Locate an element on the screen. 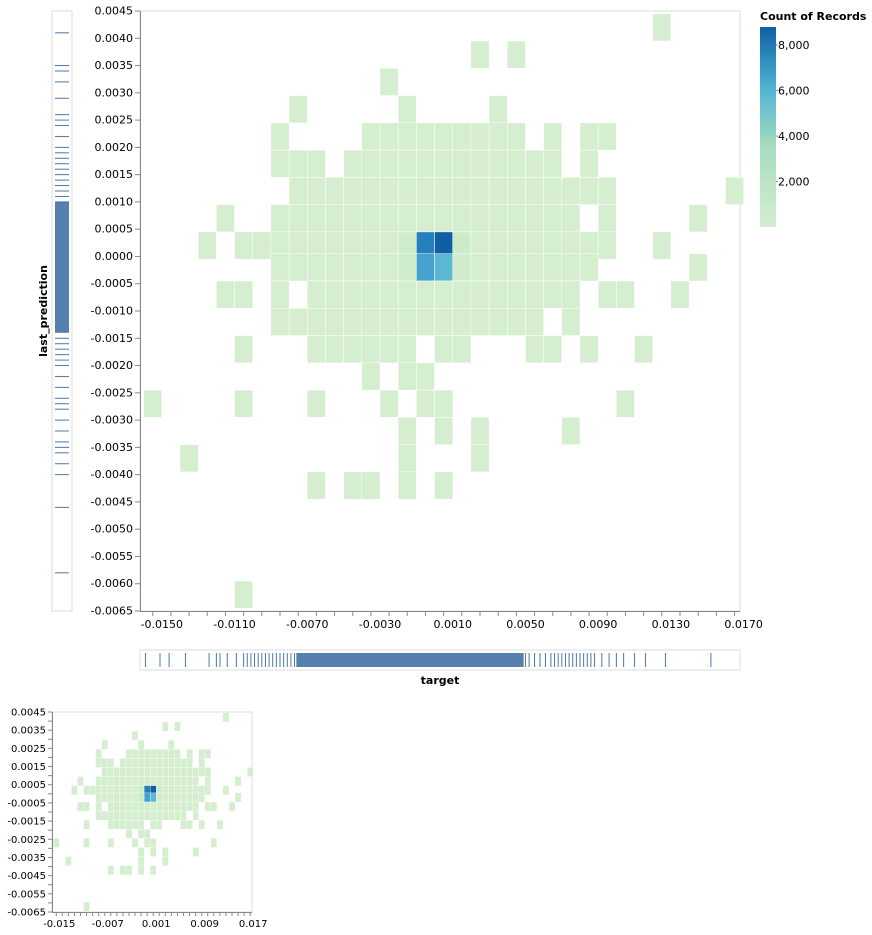 Image resolution: width=872 pixels, height=935 pixels. x-tick-label: 0.0090 is located at coordinates (598, 624).